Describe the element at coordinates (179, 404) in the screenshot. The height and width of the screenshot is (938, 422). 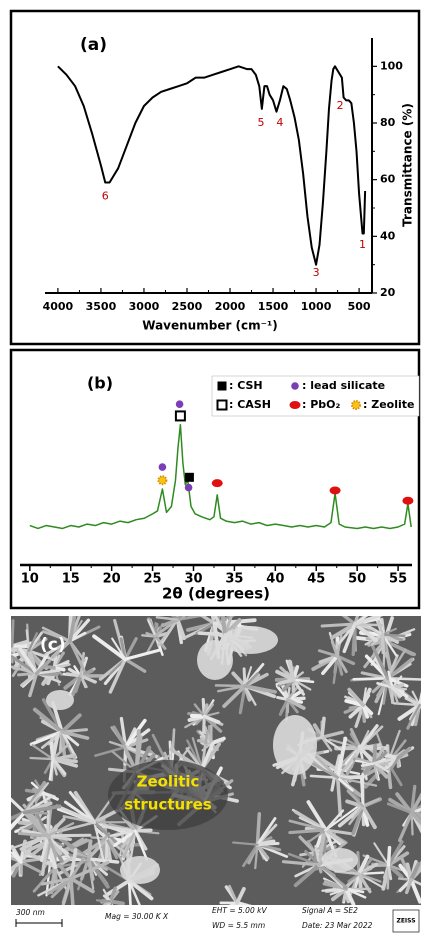
I see `marker-lead-silicate` at that location.